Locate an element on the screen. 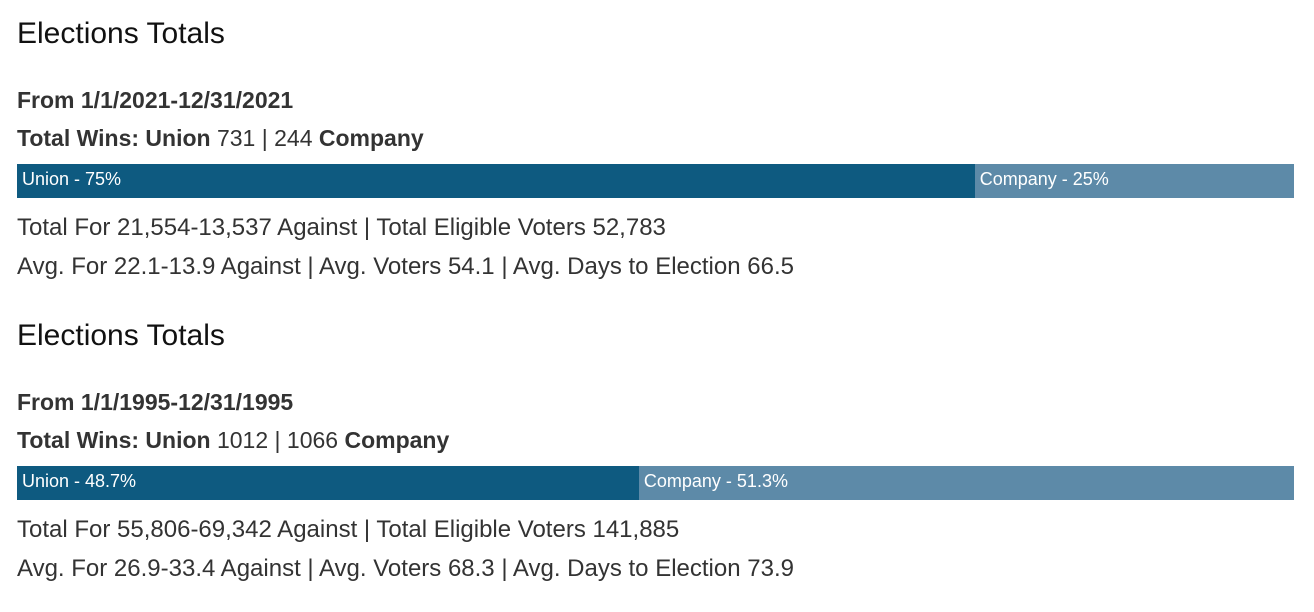 The height and width of the screenshot is (612, 1314). union-bar-segment: Union - 75% is located at coordinates (496, 181).